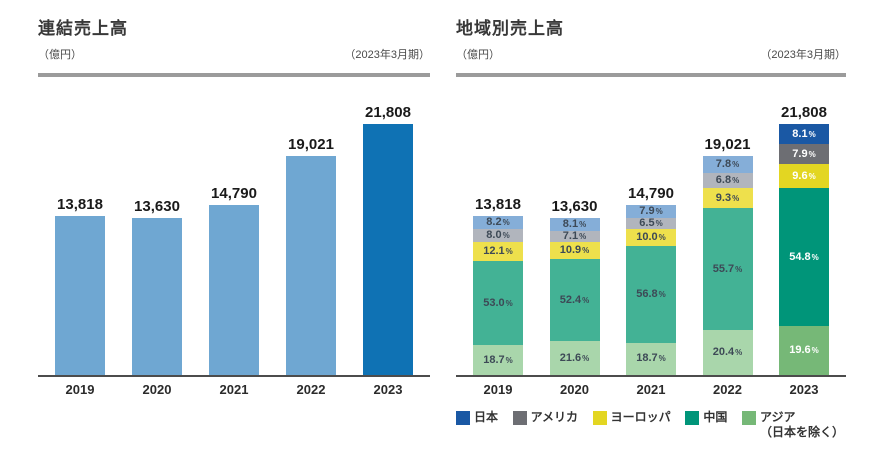 The height and width of the screenshot is (461, 886). I want to click on sales-bar-2020, so click(157, 296).